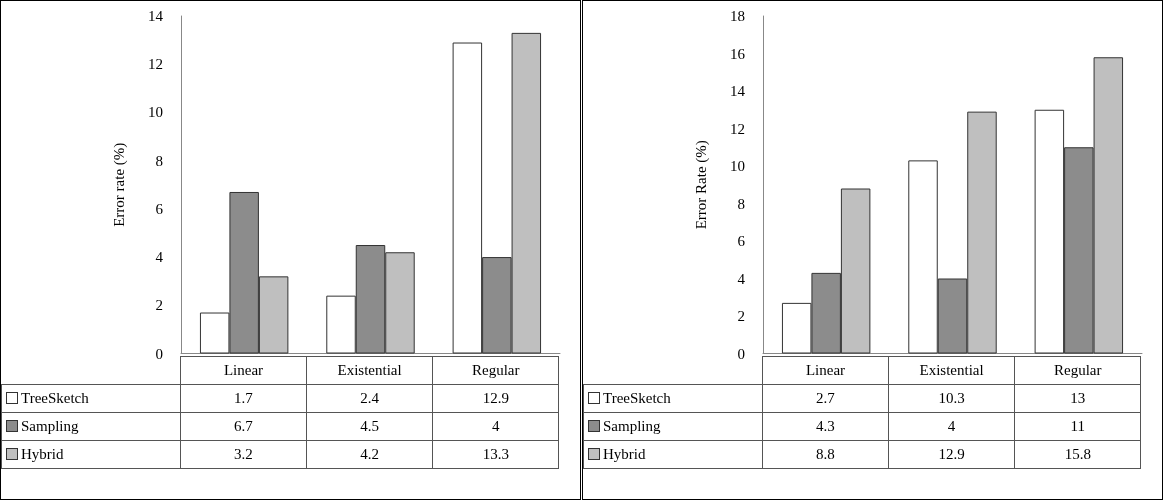 The height and width of the screenshot is (500, 1163). What do you see at coordinates (825, 426) in the screenshot?
I see `data-label: 4.3` at bounding box center [825, 426].